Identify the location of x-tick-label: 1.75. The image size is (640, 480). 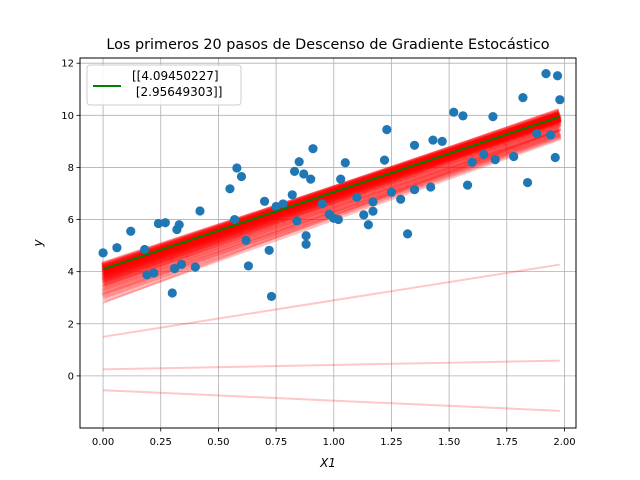
(507, 442).